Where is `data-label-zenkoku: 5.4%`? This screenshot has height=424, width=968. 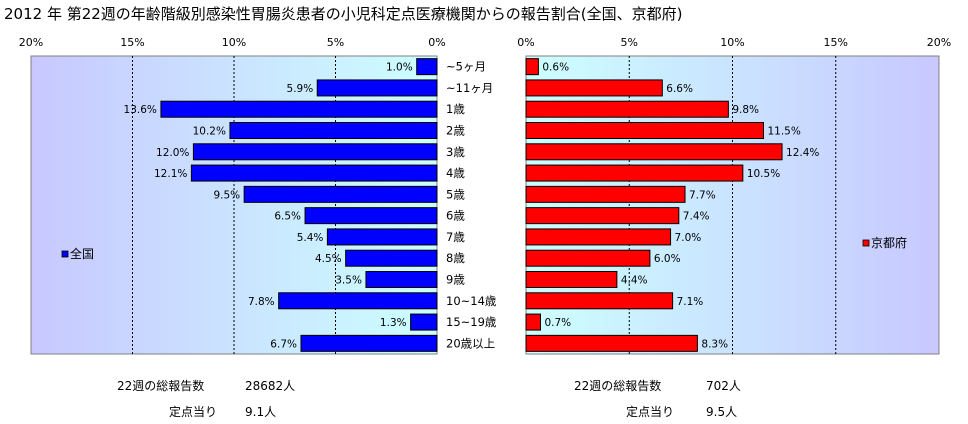 data-label-zenkoku: 5.4% is located at coordinates (310, 238).